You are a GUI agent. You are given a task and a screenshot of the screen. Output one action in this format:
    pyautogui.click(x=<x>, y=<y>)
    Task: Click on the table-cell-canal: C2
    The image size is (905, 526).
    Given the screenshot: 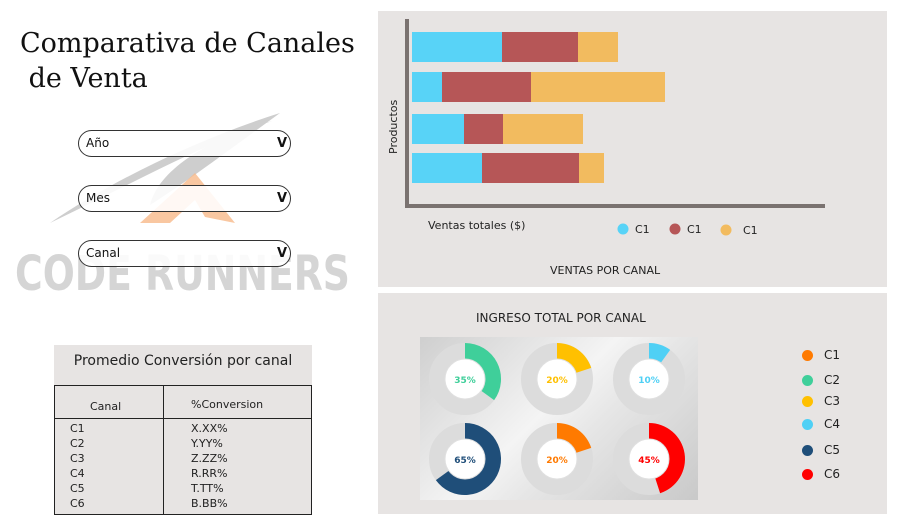 What is the action you would take?
    pyautogui.click(x=77, y=443)
    